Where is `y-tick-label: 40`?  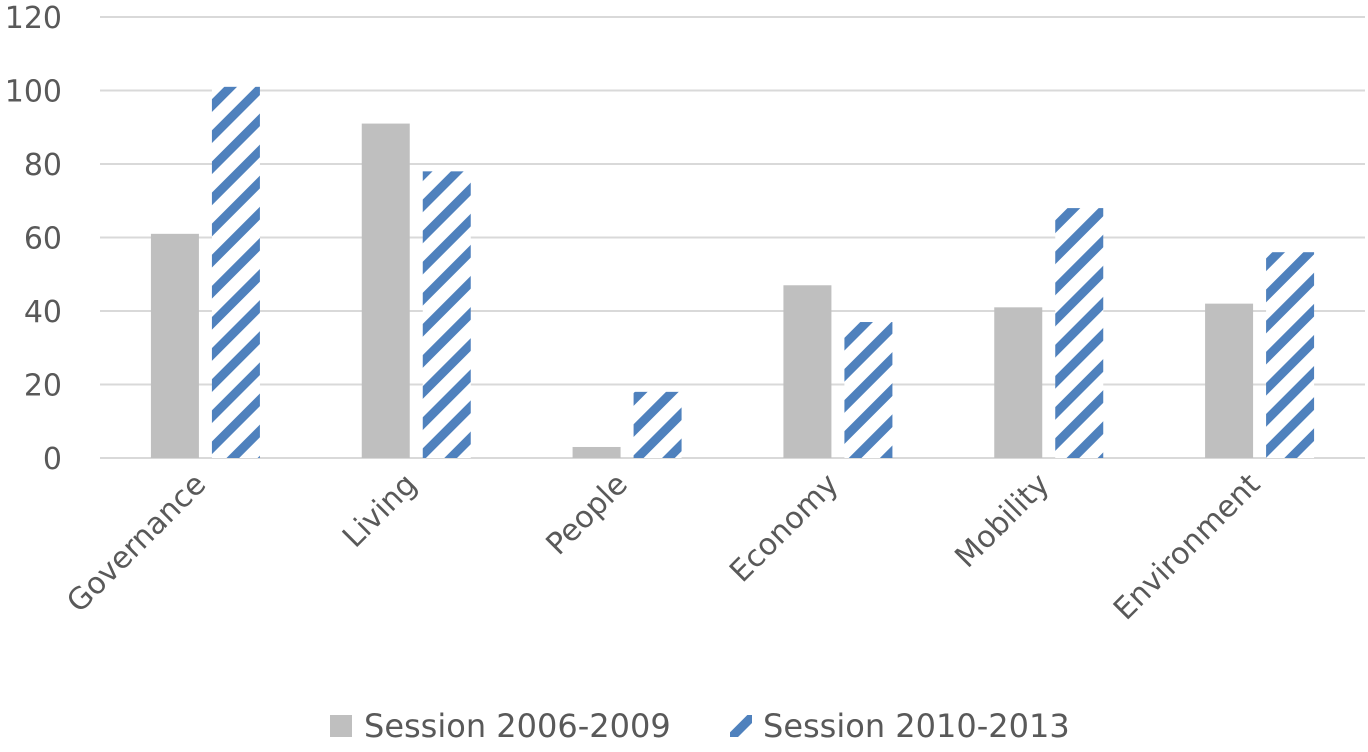
y-tick-label: 40 is located at coordinates (43, 312).